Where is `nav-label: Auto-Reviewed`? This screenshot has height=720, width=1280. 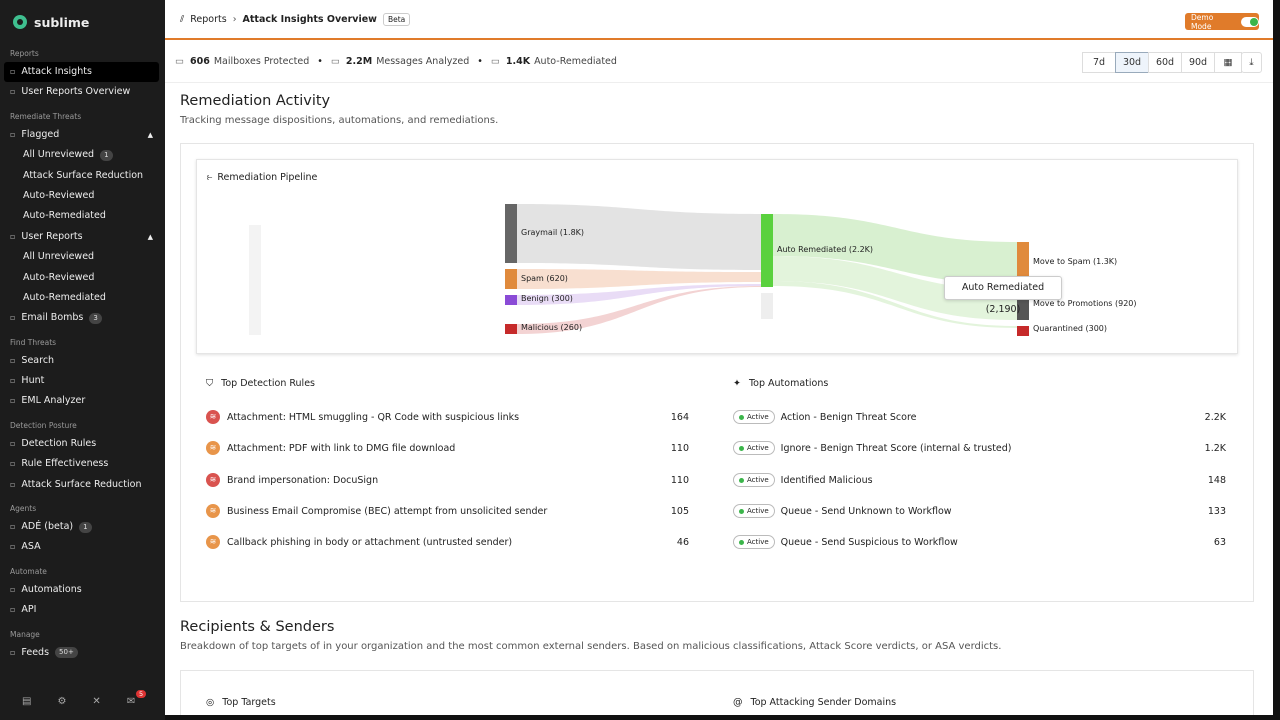 nav-label: Auto-Reviewed is located at coordinates (59, 195).